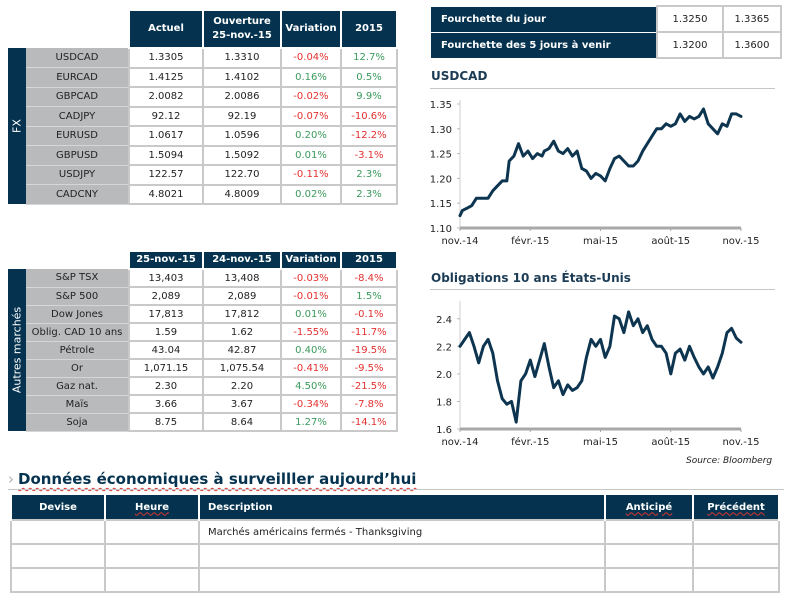 The height and width of the screenshot is (604, 789). I want to click on cell-variation: -0.34%, so click(311, 404).